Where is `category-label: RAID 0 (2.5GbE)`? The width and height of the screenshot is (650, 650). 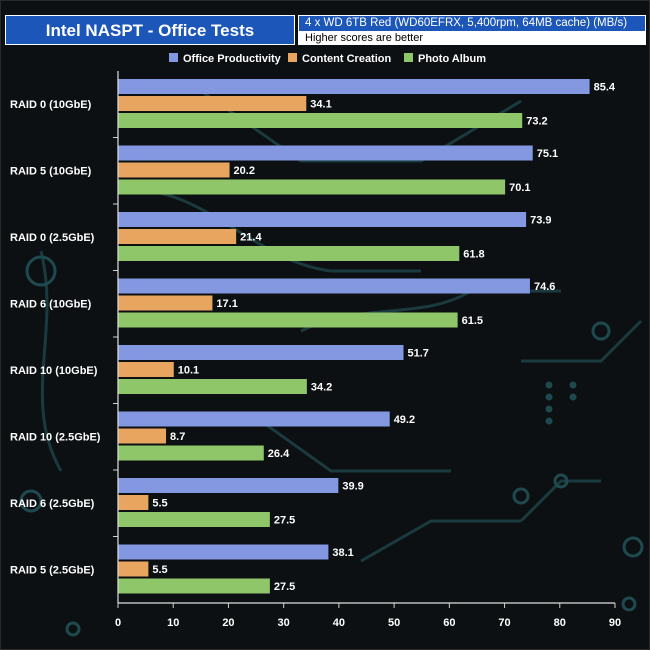
category-label: RAID 0 (2.5GbE) is located at coordinates (52, 238).